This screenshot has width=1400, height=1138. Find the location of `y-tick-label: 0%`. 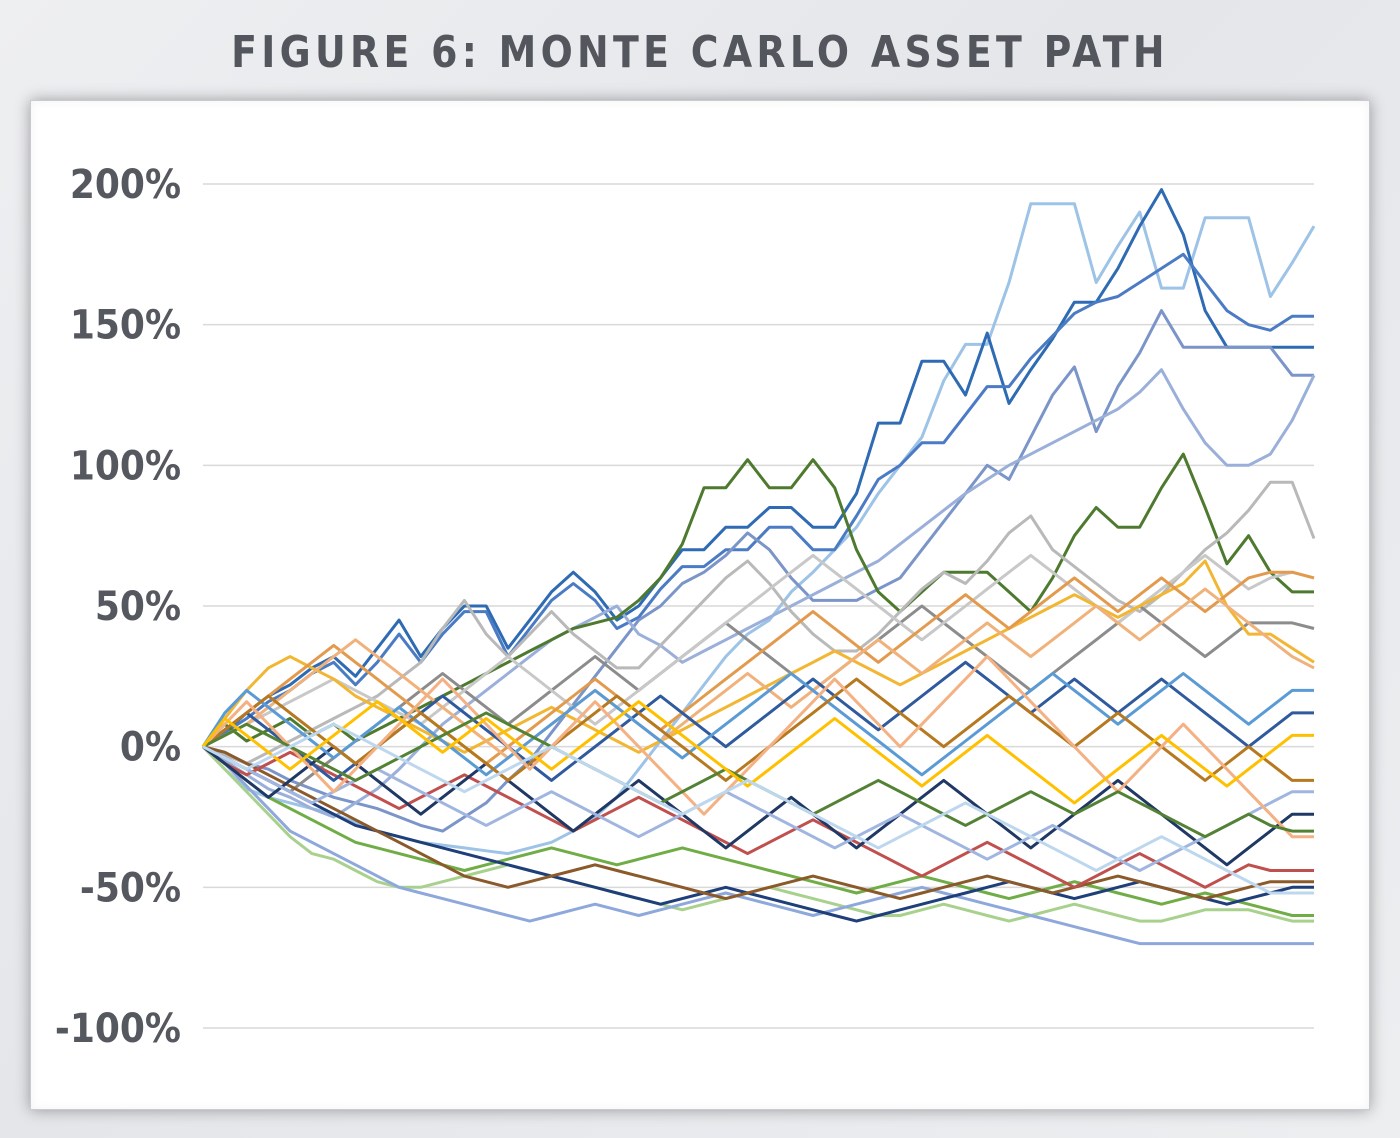

y-tick-label: 0% is located at coordinates (150, 748).